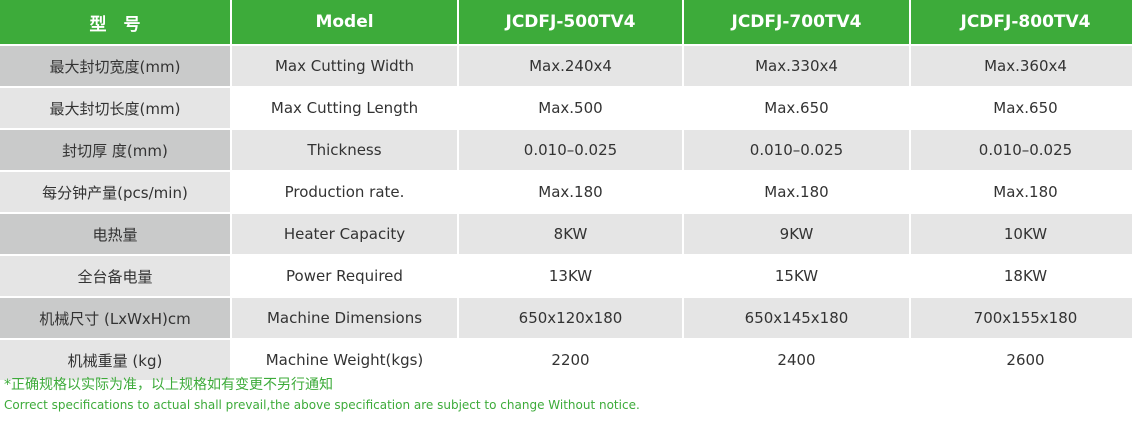 The width and height of the screenshot is (1132, 422). What do you see at coordinates (115, 360) in the screenshot?
I see `row-label: 机械重量 (kg)` at bounding box center [115, 360].